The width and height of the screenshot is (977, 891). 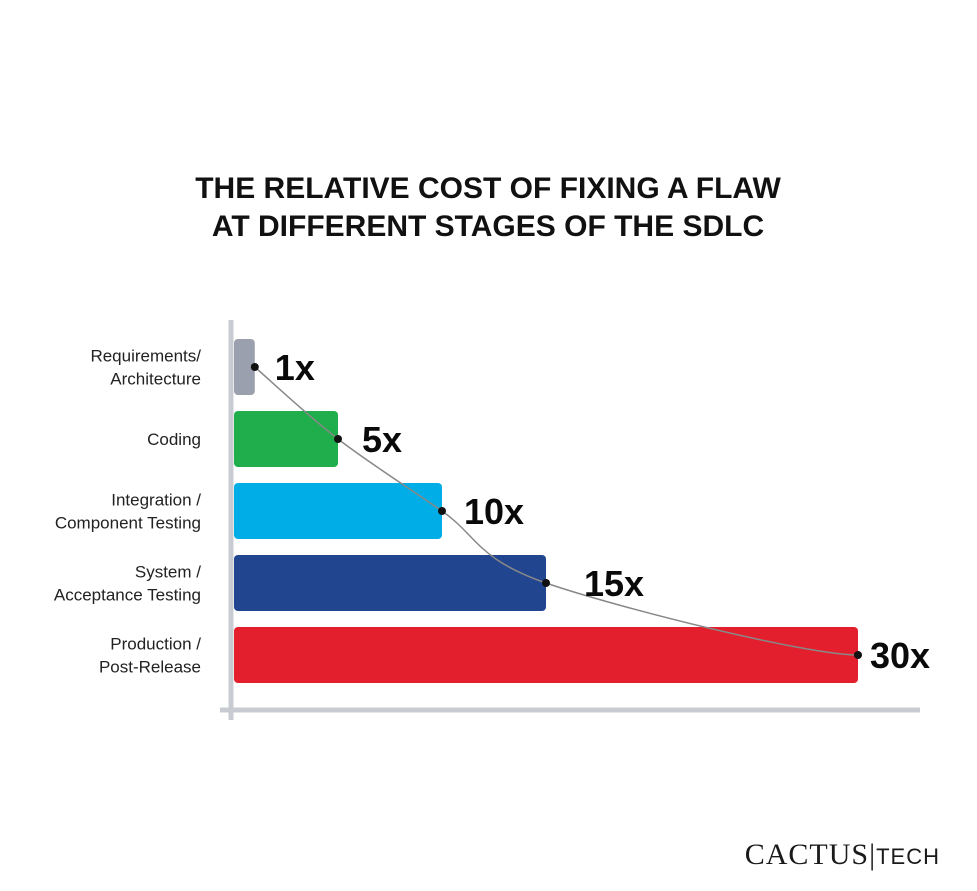 I want to click on category-label-3-line-1: Integration /, so click(x=156, y=500).